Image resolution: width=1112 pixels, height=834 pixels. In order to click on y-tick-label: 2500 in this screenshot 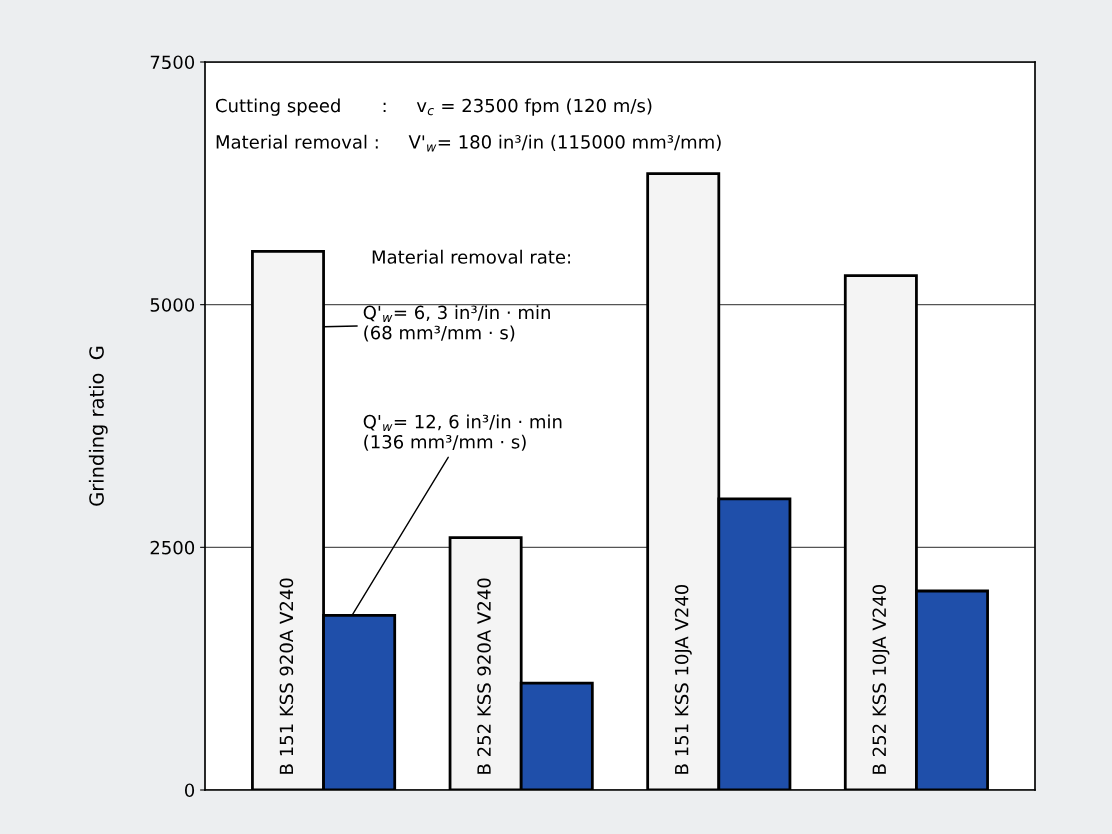, I will do `click(172, 547)`.